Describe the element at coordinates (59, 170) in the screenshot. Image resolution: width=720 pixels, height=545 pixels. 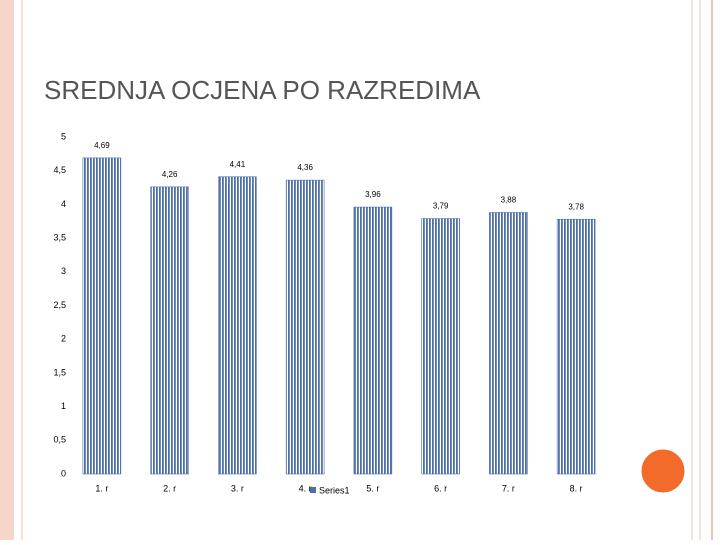
I see `y-tick-label: 4,5` at that location.